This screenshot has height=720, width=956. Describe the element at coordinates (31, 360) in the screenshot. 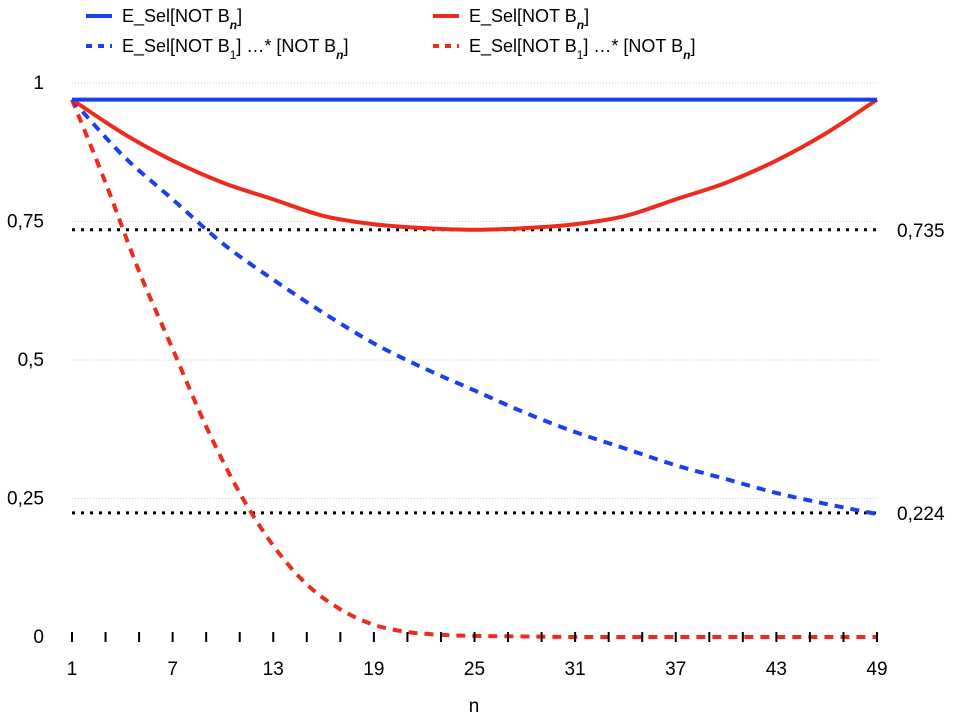

I see `y-tick-label: 0,5` at that location.